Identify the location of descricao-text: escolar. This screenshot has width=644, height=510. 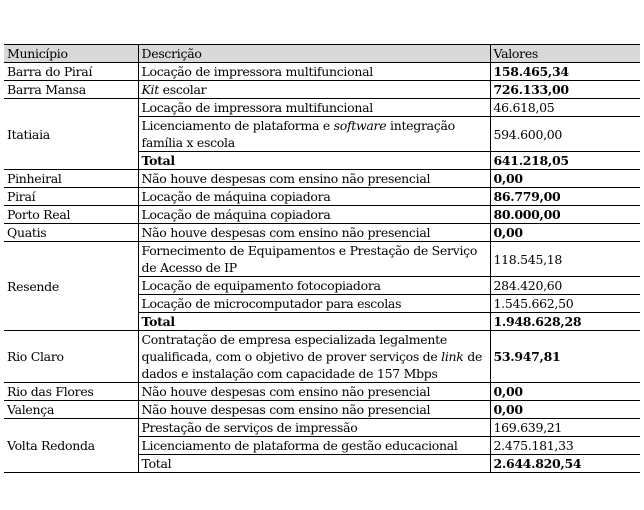
(182, 89).